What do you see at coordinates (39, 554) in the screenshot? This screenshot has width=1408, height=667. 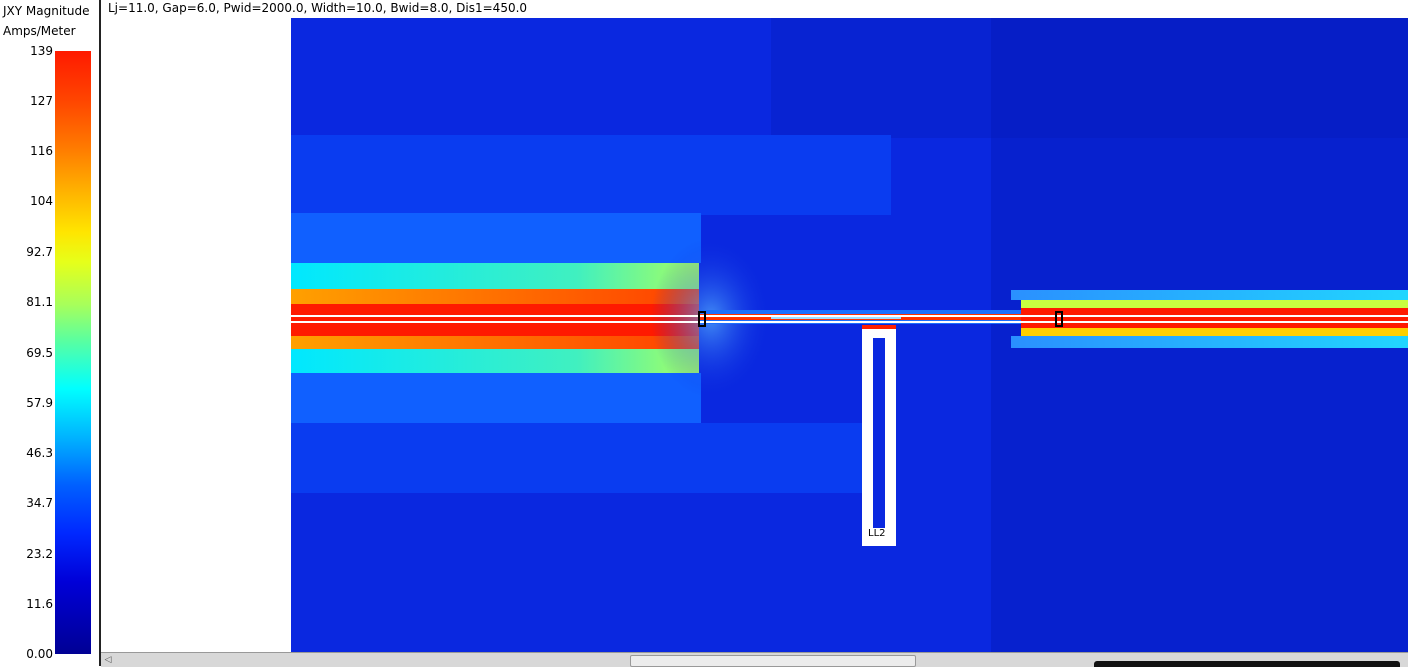 I see `legend-tick: 23.2` at bounding box center [39, 554].